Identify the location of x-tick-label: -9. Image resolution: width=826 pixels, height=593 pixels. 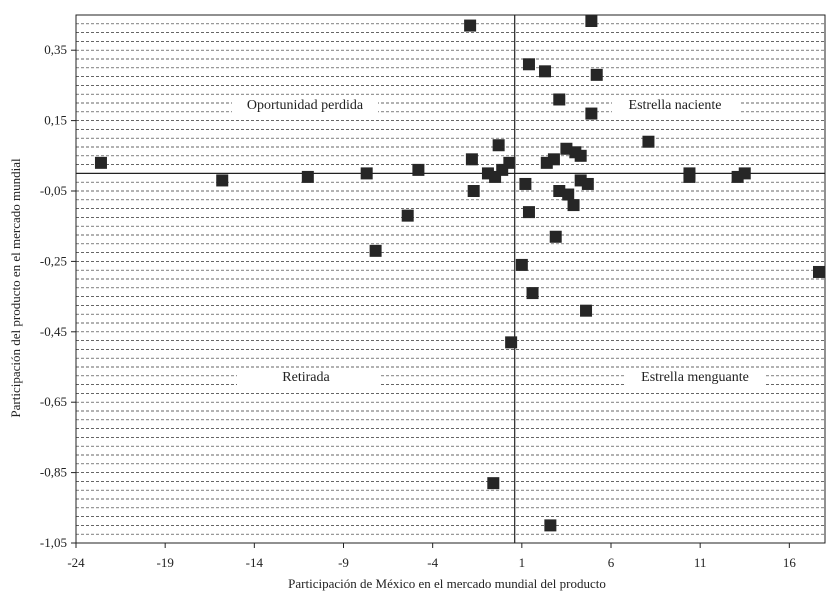
(343, 562).